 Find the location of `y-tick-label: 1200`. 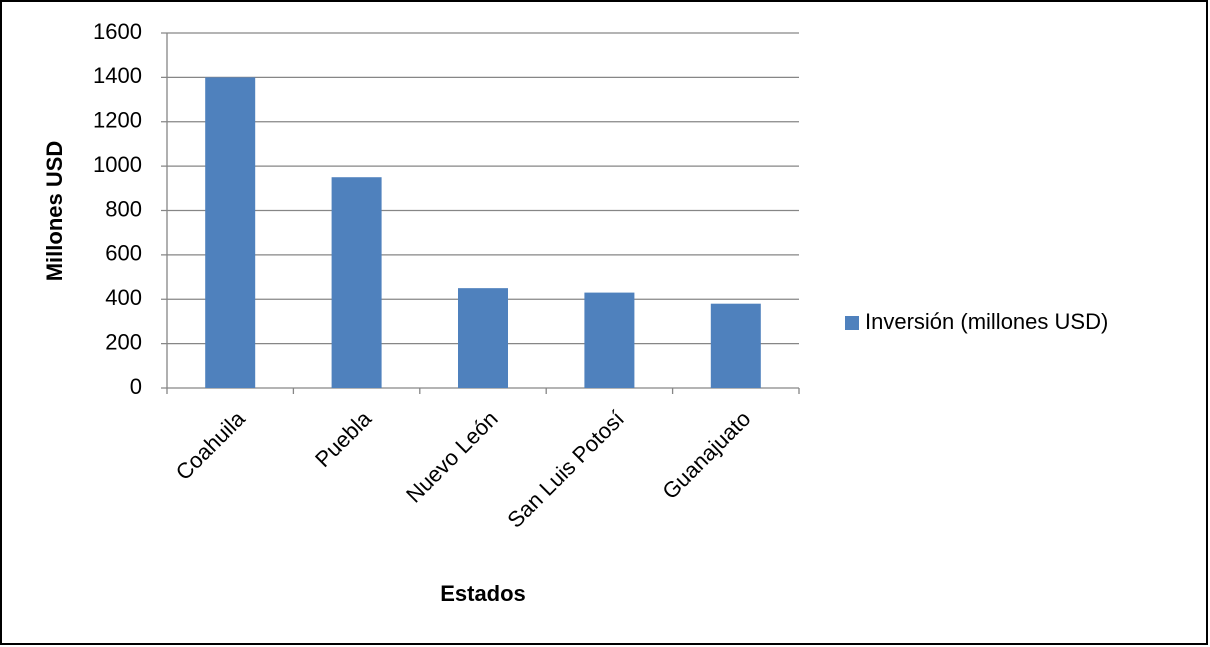

y-tick-label: 1200 is located at coordinates (117, 120).